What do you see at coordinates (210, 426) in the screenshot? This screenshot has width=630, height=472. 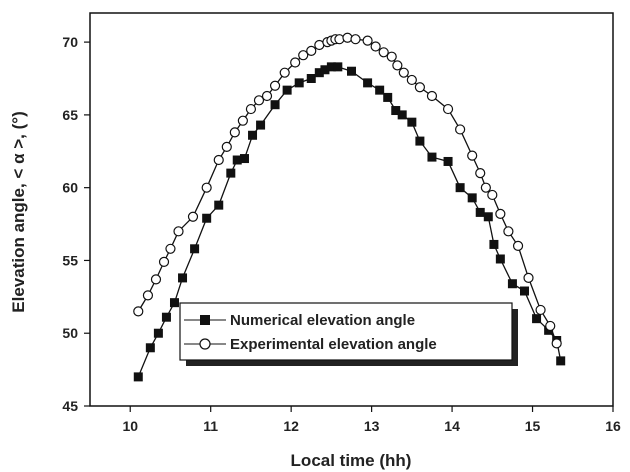 I see `x-tick-label: 11` at bounding box center [210, 426].